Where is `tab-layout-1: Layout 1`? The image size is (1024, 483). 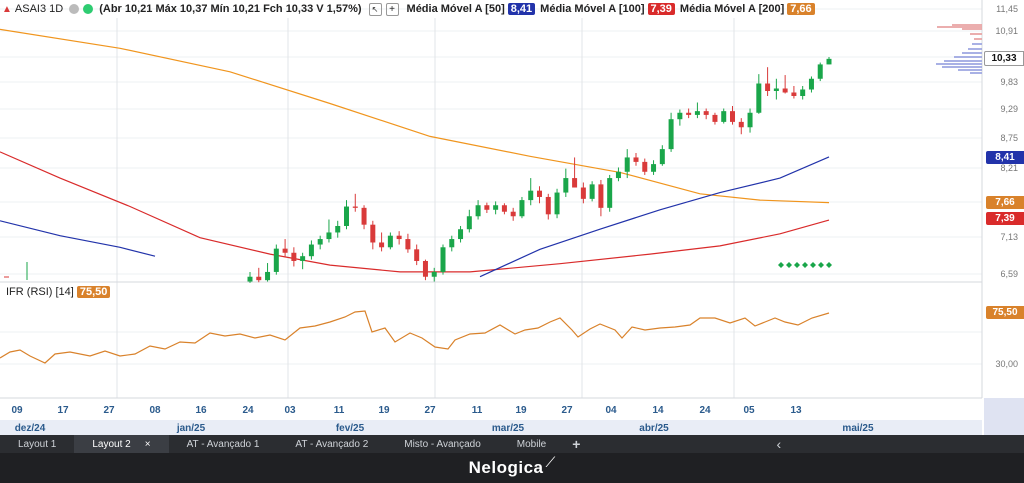 tab-layout-1: Layout 1 is located at coordinates (37, 444).